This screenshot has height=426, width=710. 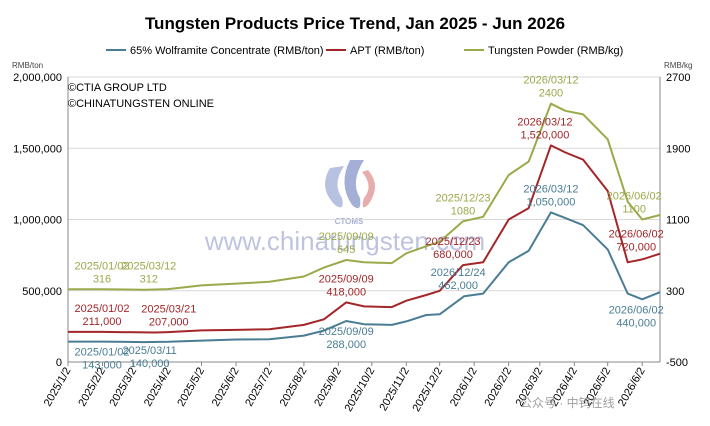 I want to click on y-right-tick-label: 1900, so click(x=678, y=149).